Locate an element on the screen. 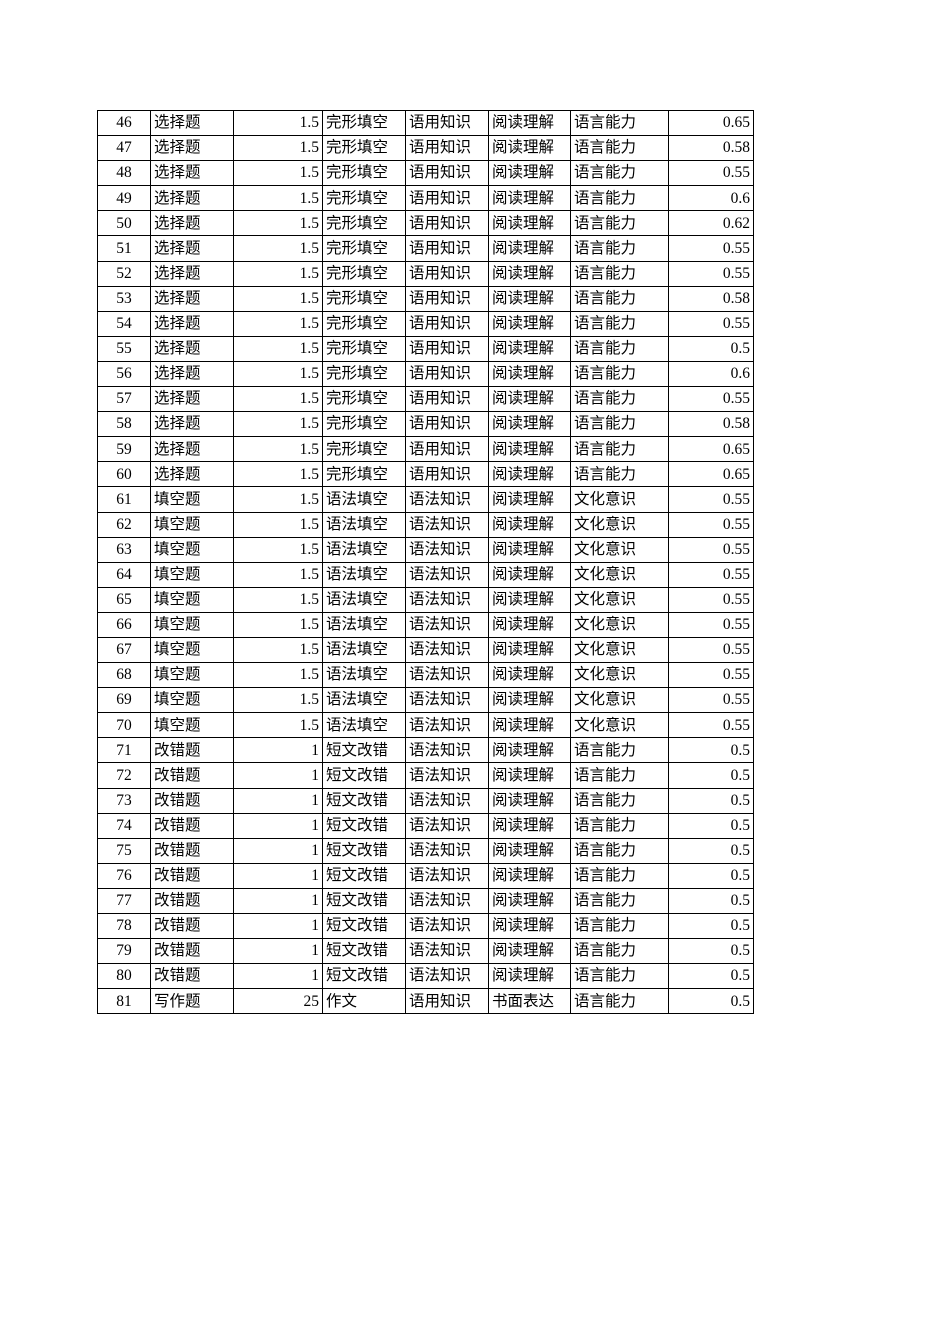  cell-section: 作文 is located at coordinates (364, 1001).